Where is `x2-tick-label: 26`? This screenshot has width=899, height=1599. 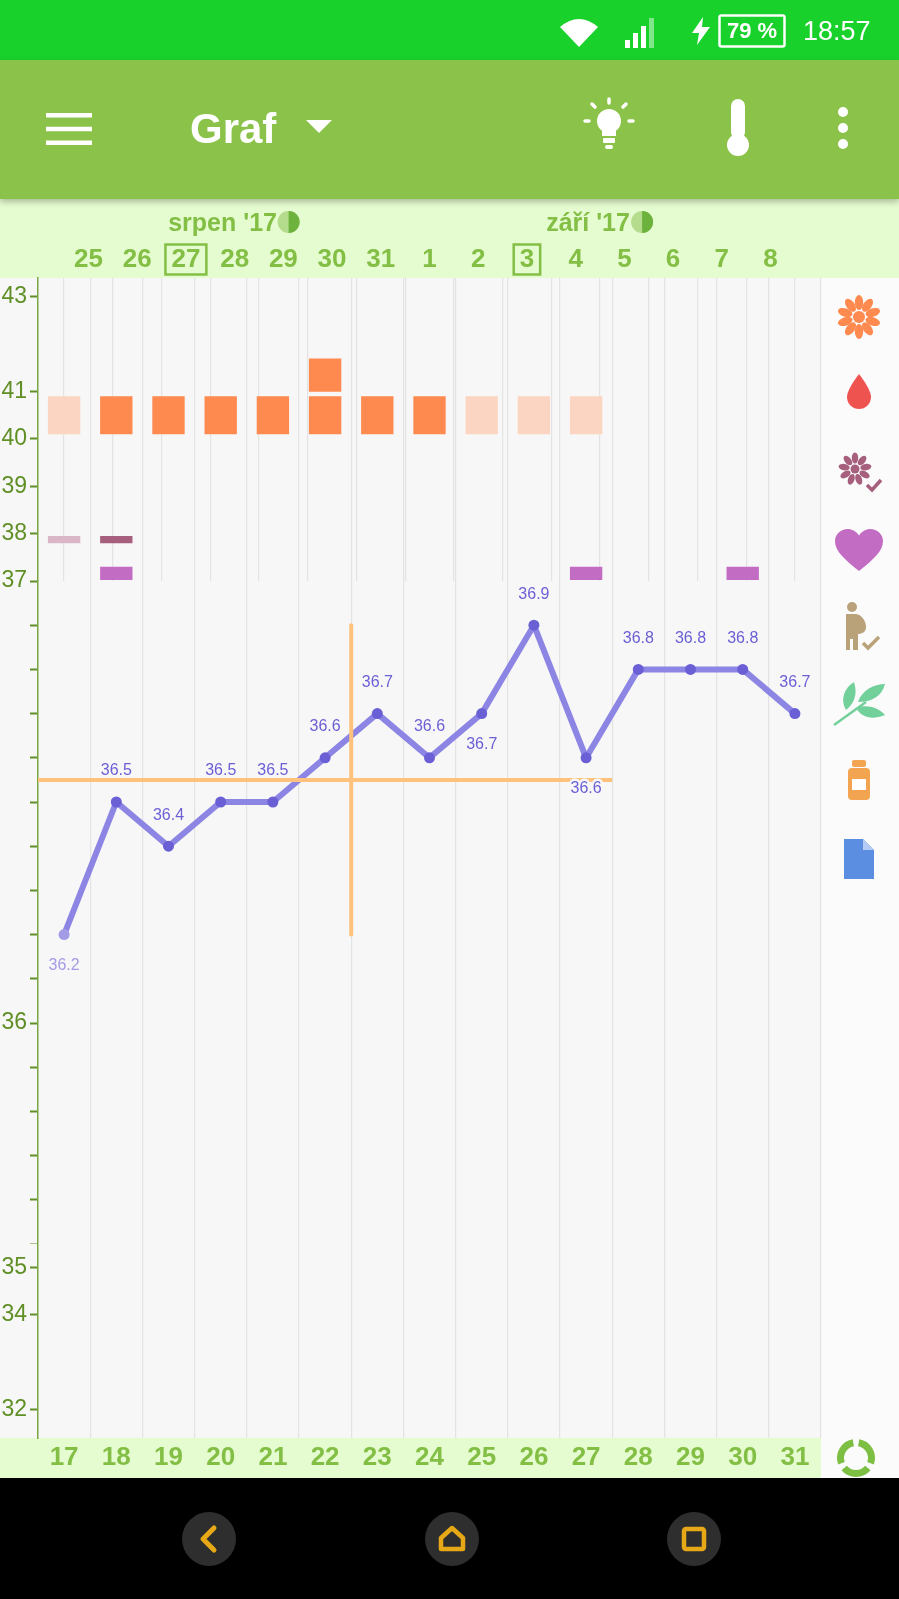
x2-tick-label: 26 is located at coordinates (137, 257).